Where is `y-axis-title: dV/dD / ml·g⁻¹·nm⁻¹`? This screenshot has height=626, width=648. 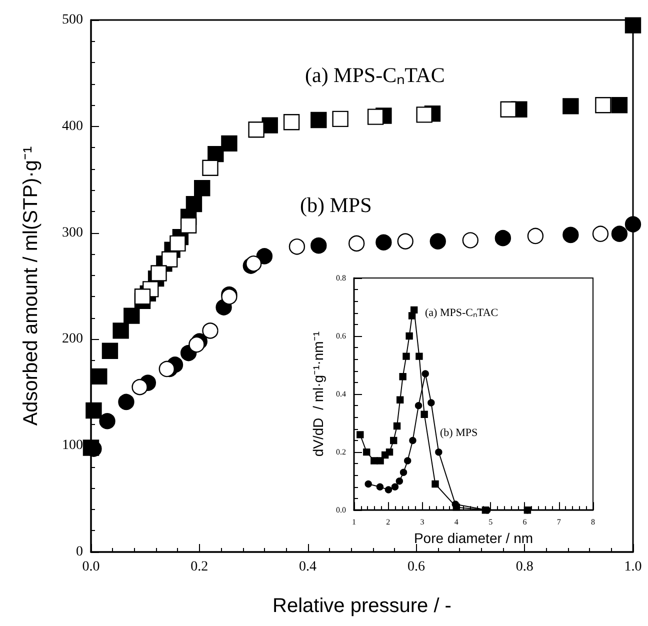
y-axis-title: dV/dD / ml·g⁻¹·nm⁻¹ is located at coordinates (318, 394).